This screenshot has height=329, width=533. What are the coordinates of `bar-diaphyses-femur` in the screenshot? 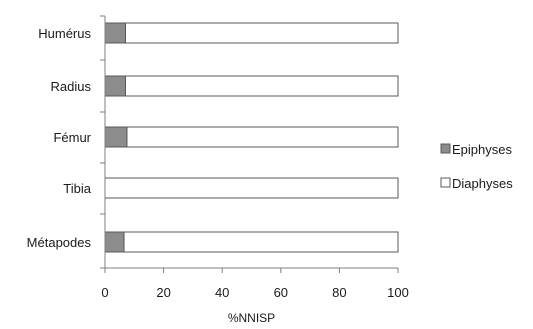 It's located at (262, 137).